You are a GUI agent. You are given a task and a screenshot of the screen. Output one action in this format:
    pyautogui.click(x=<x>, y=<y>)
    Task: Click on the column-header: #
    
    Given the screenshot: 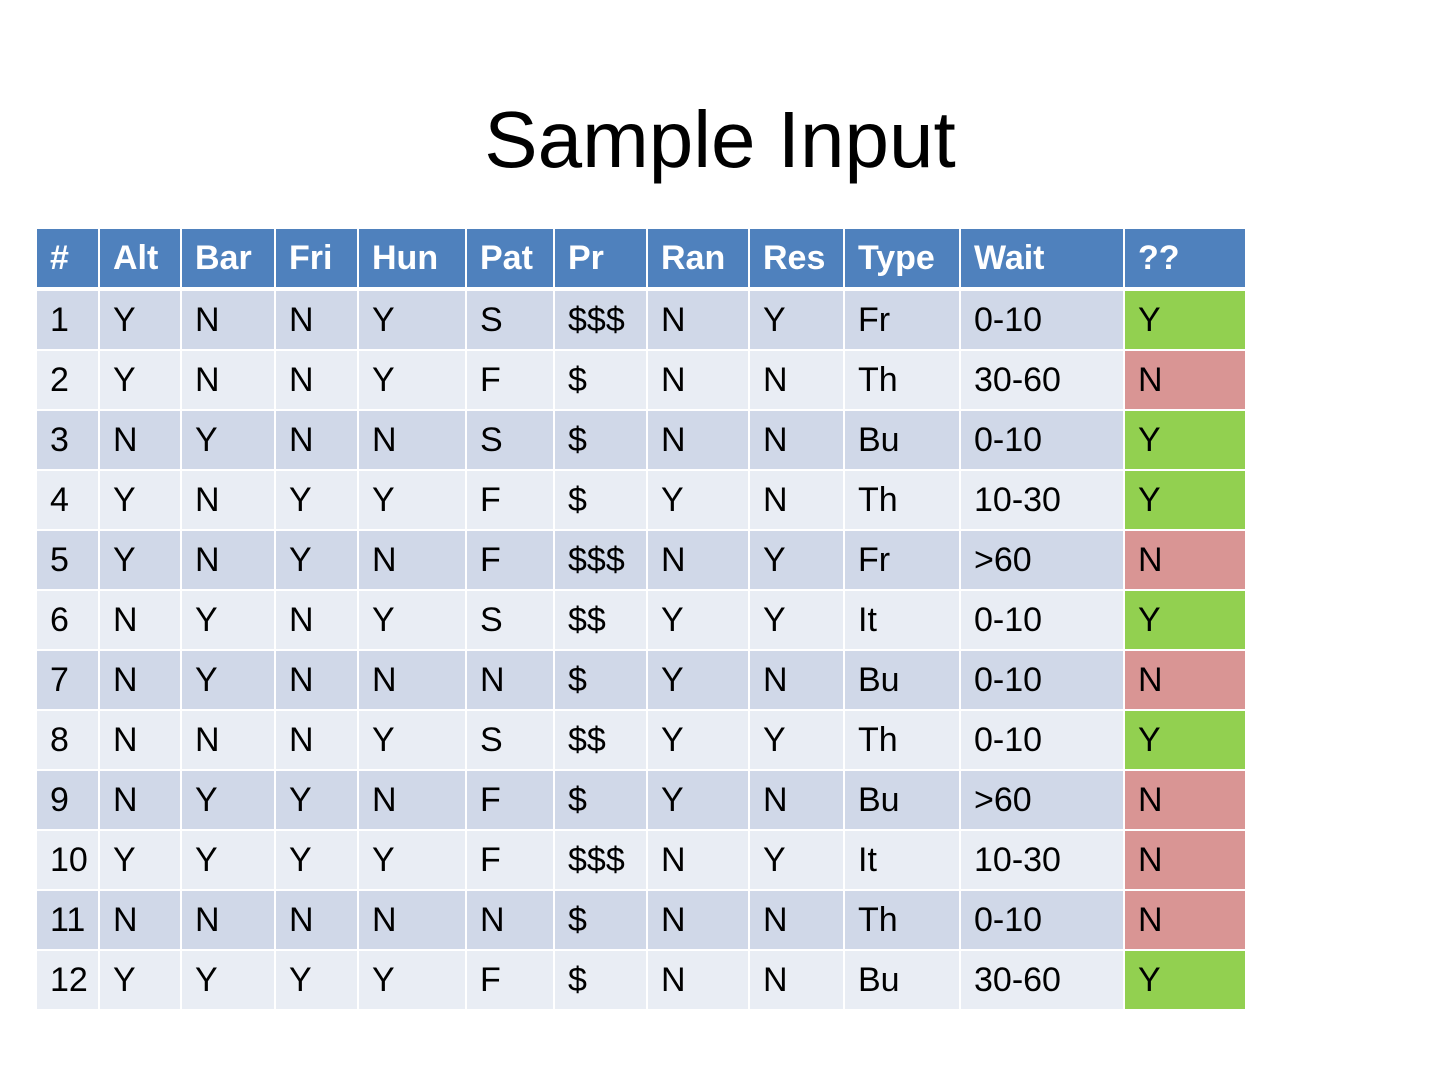 What is the action you would take?
    pyautogui.click(x=67, y=259)
    